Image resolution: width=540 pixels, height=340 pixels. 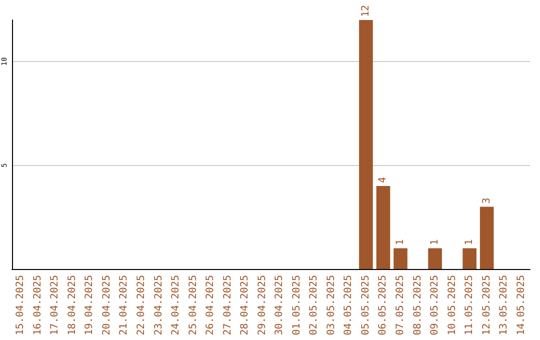 What do you see at coordinates (124, 305) in the screenshot?
I see `x-tick-label: 21.04.2025` at bounding box center [124, 305].